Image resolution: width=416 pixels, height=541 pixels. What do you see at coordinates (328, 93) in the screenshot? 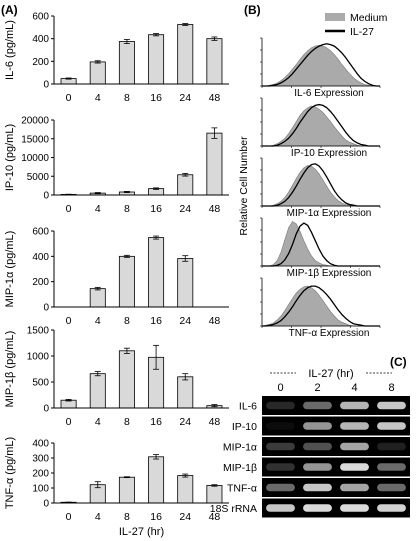
I see `histogram-label: IL-6 Expression` at bounding box center [328, 93].